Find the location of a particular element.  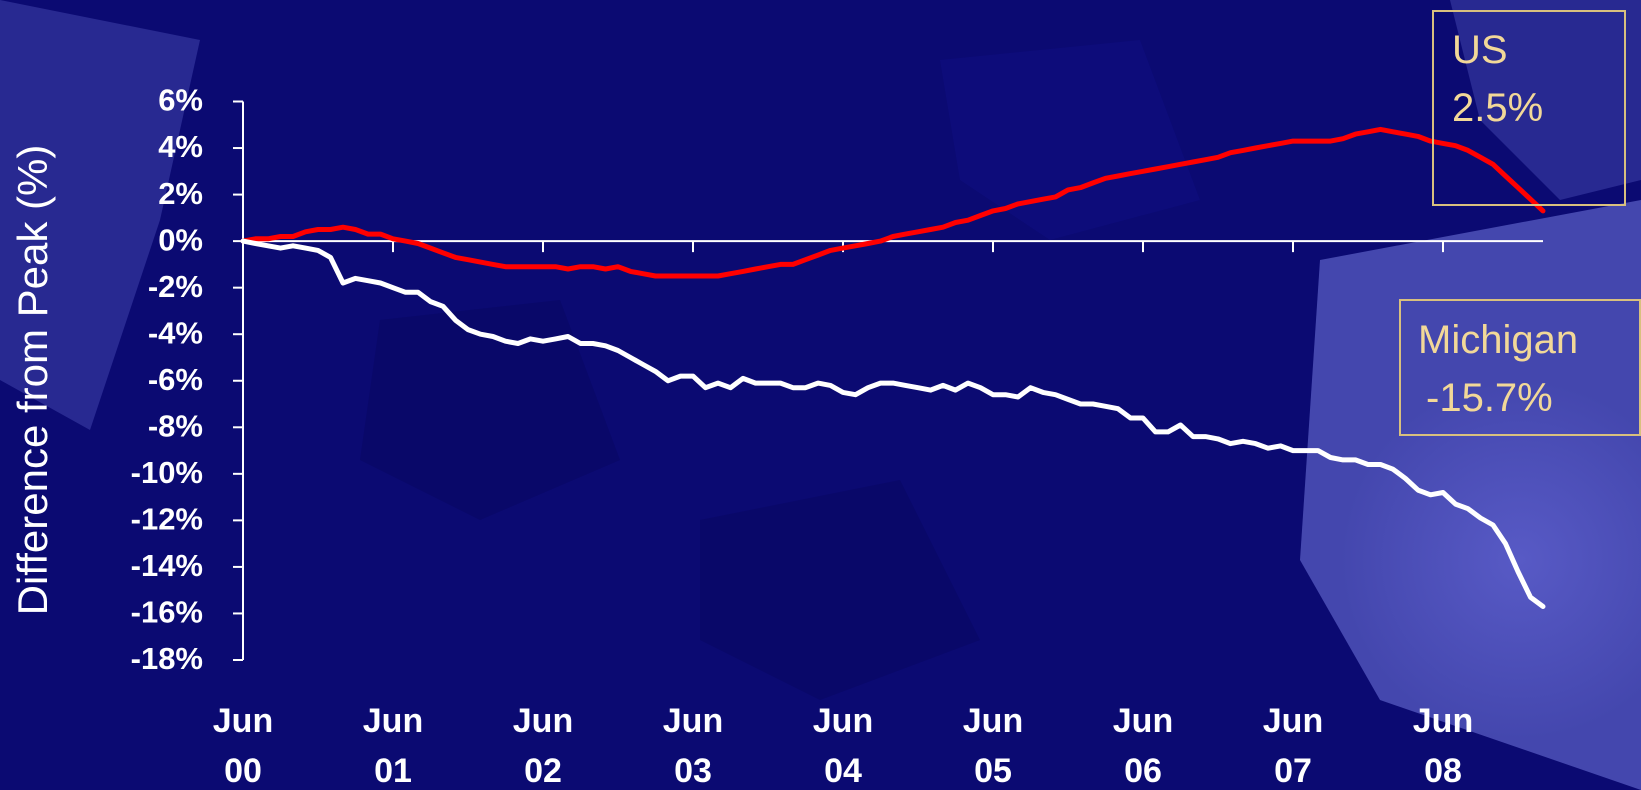

x-tick-label: Jun 04 is located at coordinates (843, 746).